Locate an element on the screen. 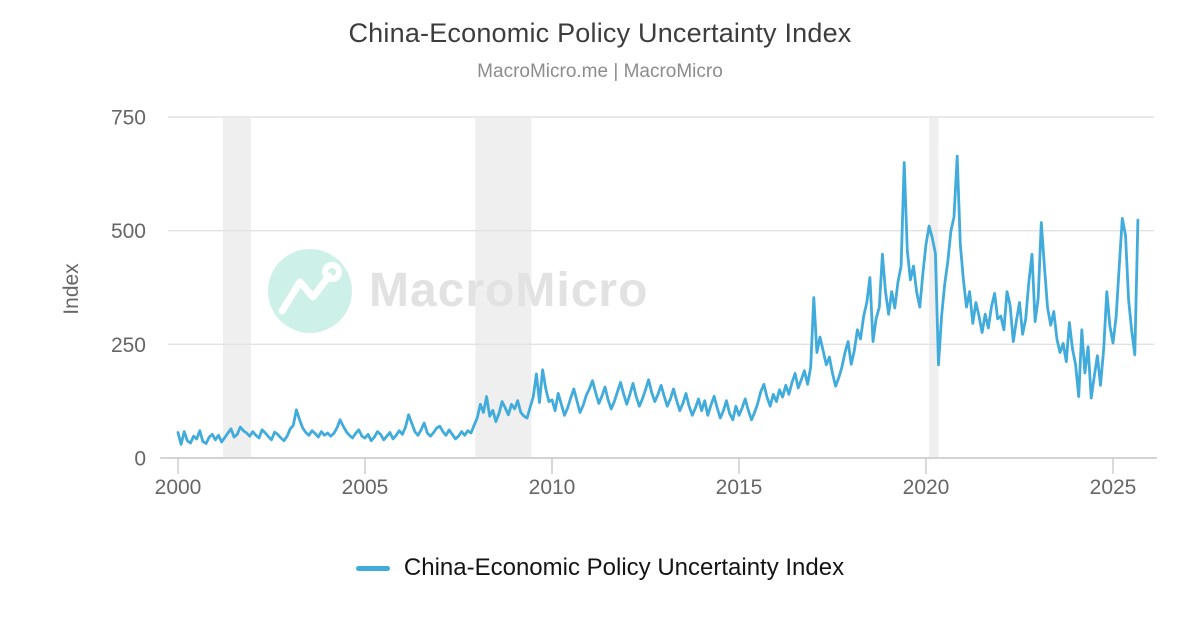 The height and width of the screenshot is (630, 1200). y-tick-label: 500 is located at coordinates (128, 231).